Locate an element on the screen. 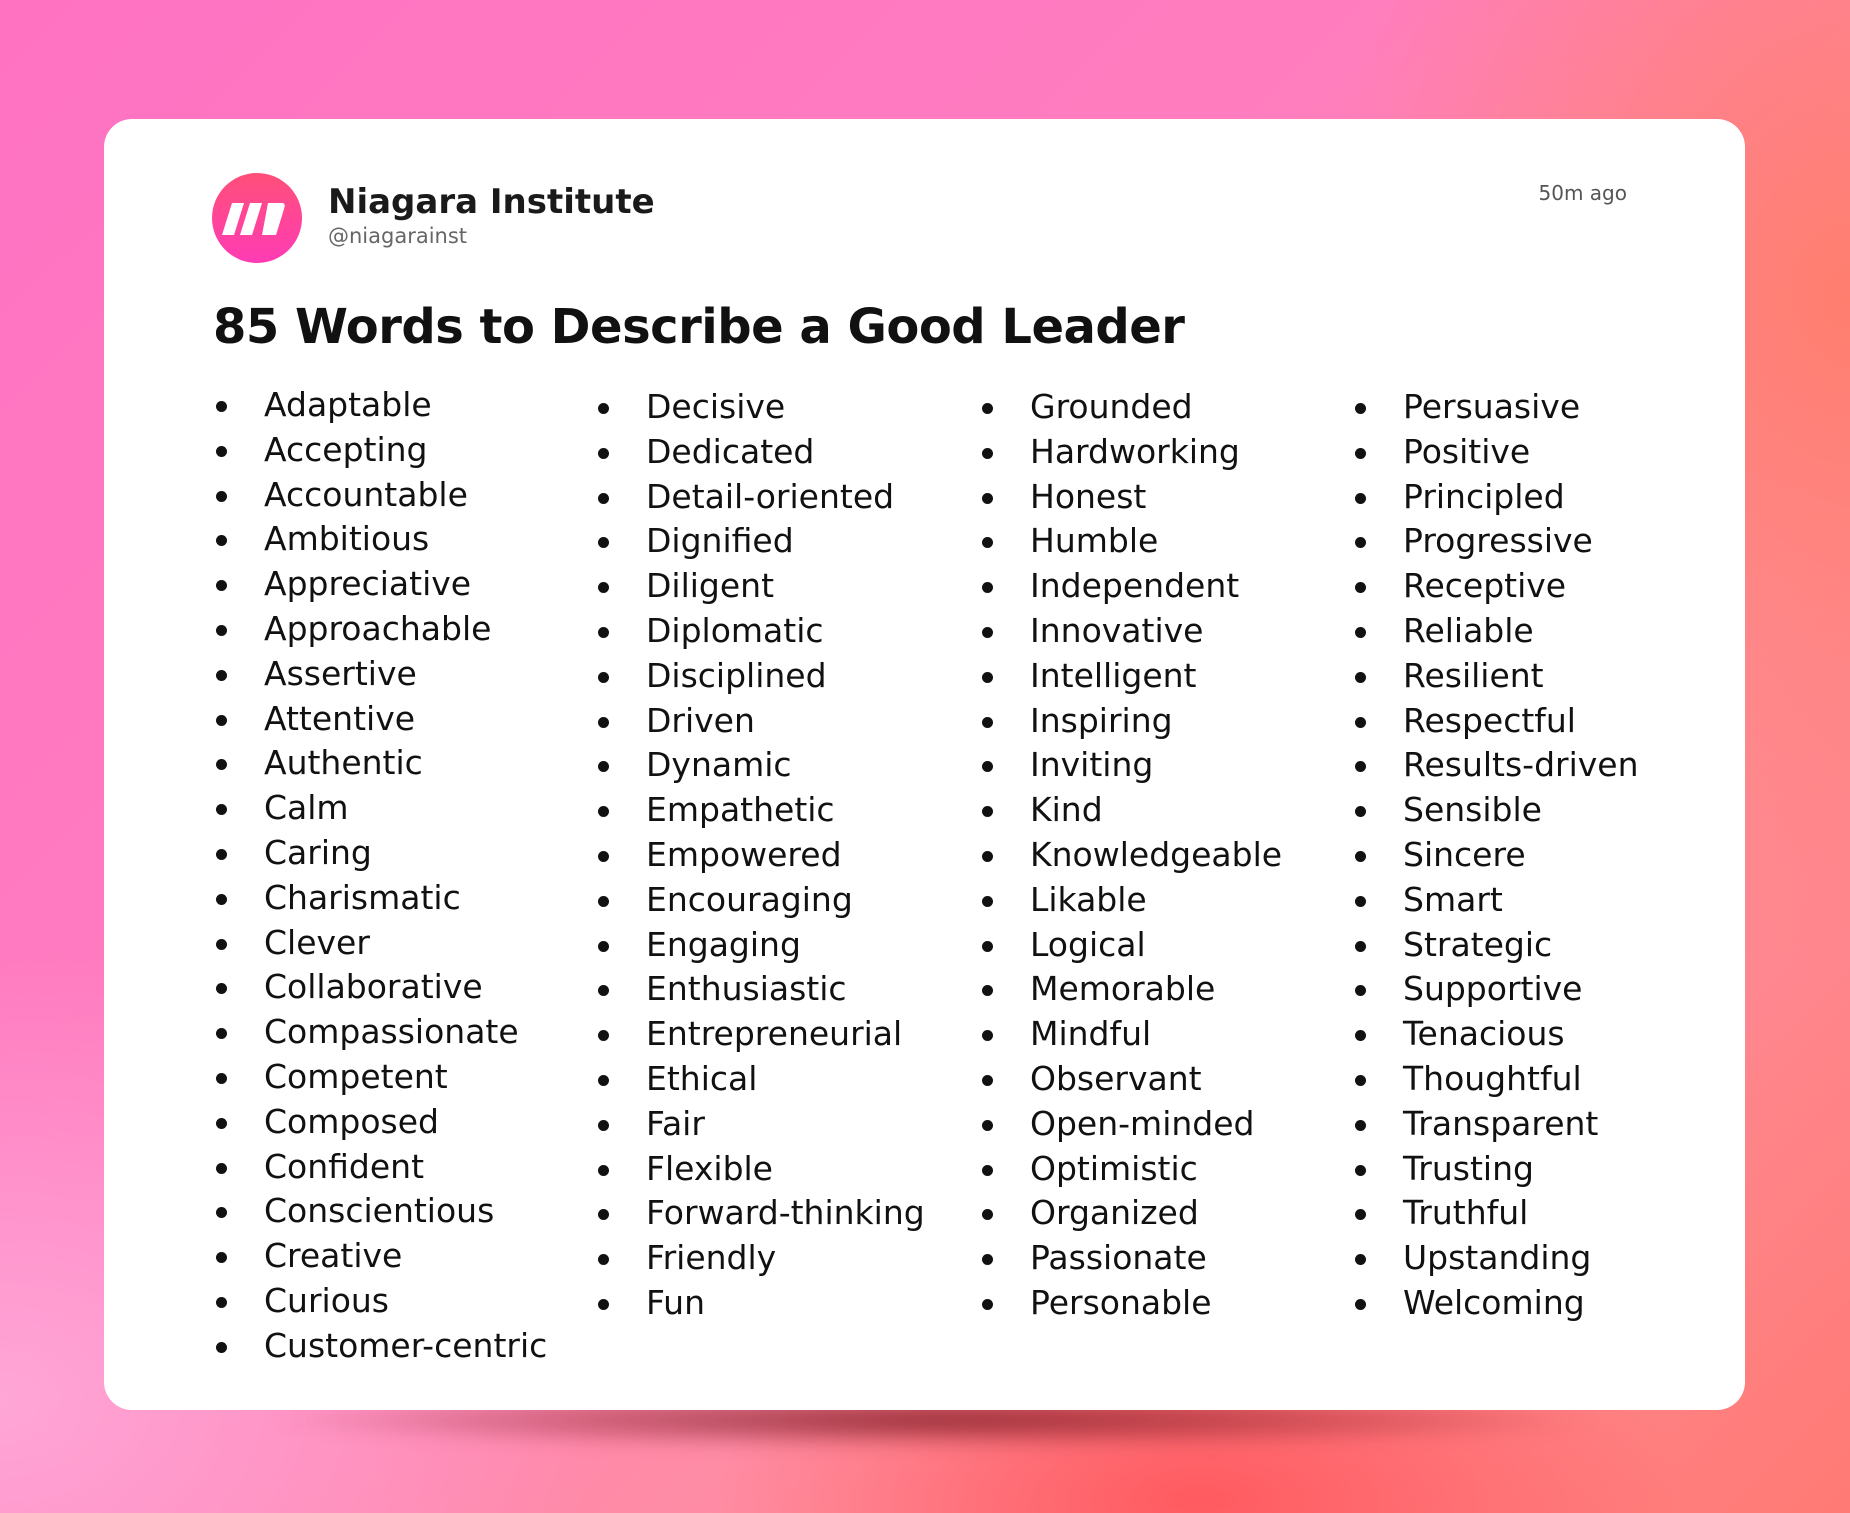 The width and height of the screenshot is (1850, 1513). niagara-logo-icon is located at coordinates (257, 218).